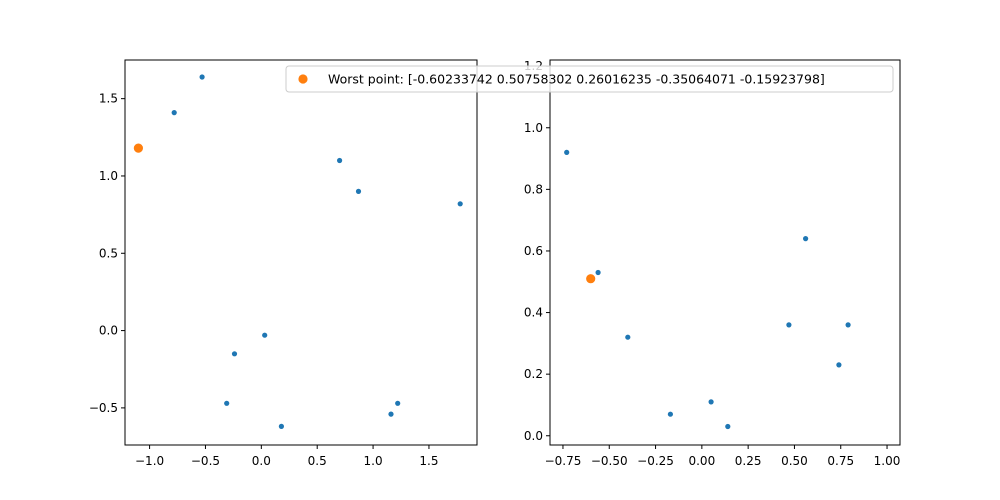 The width and height of the screenshot is (1000, 500). I want to click on y-tick-label: 0.8, so click(533, 189).